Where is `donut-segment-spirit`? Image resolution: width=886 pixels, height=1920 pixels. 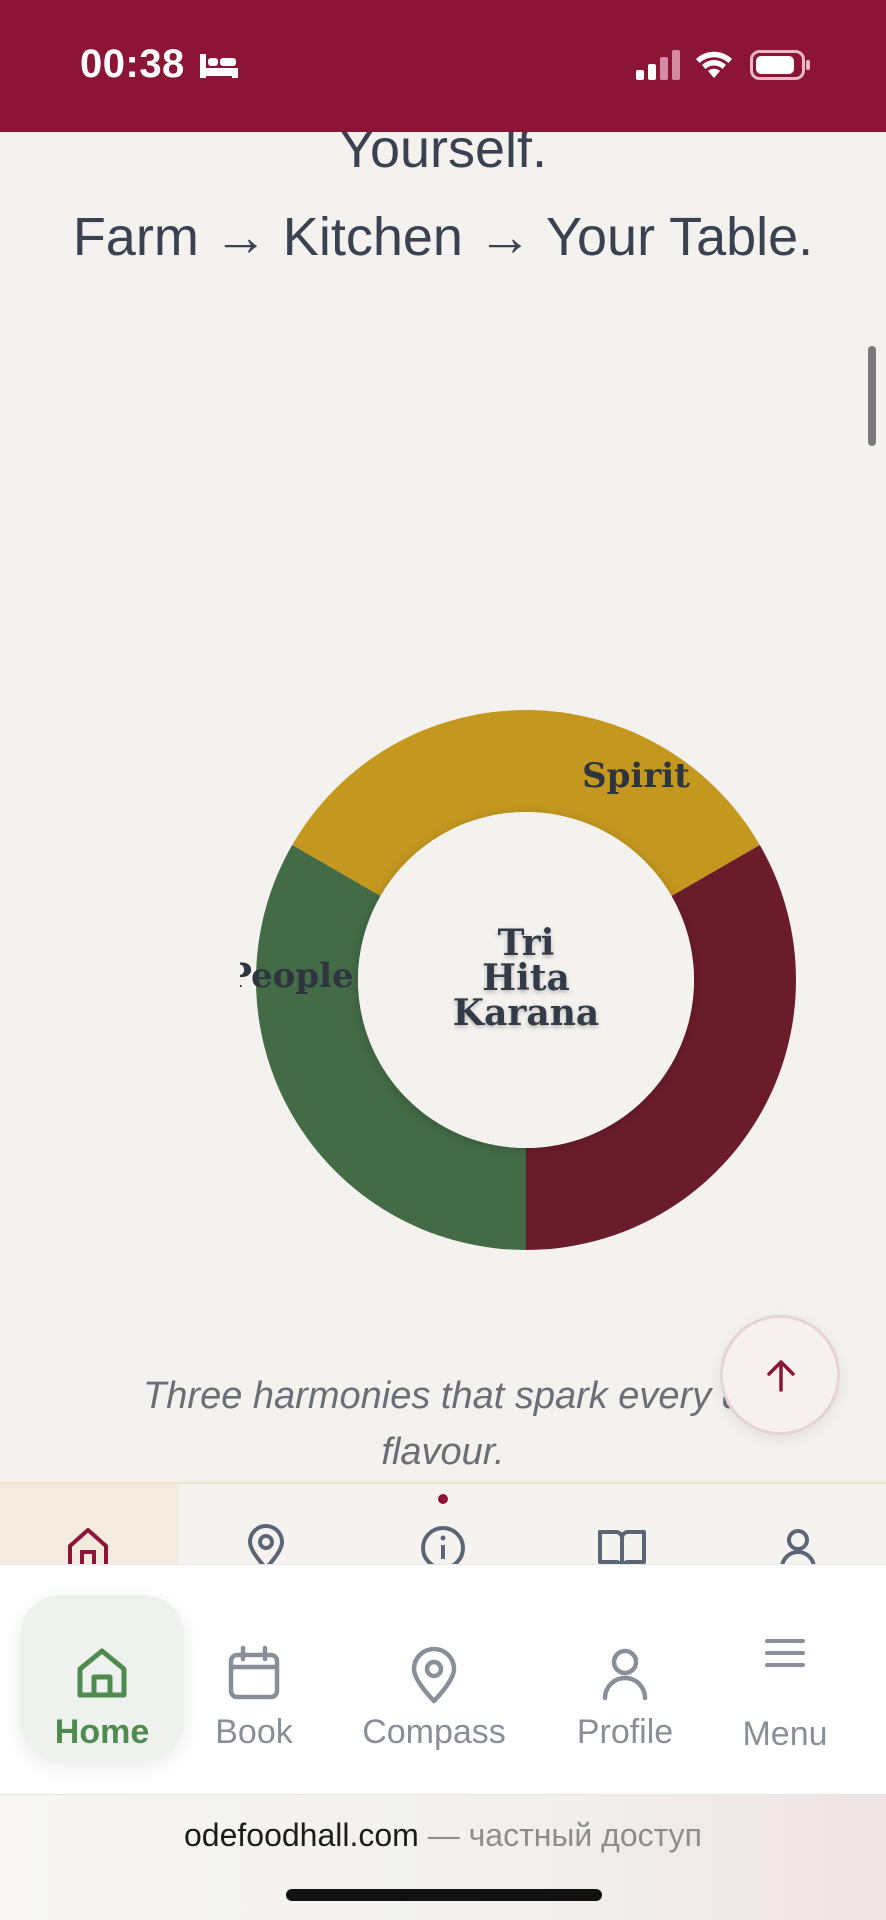
donut-segment-spirit is located at coordinates (526, 803).